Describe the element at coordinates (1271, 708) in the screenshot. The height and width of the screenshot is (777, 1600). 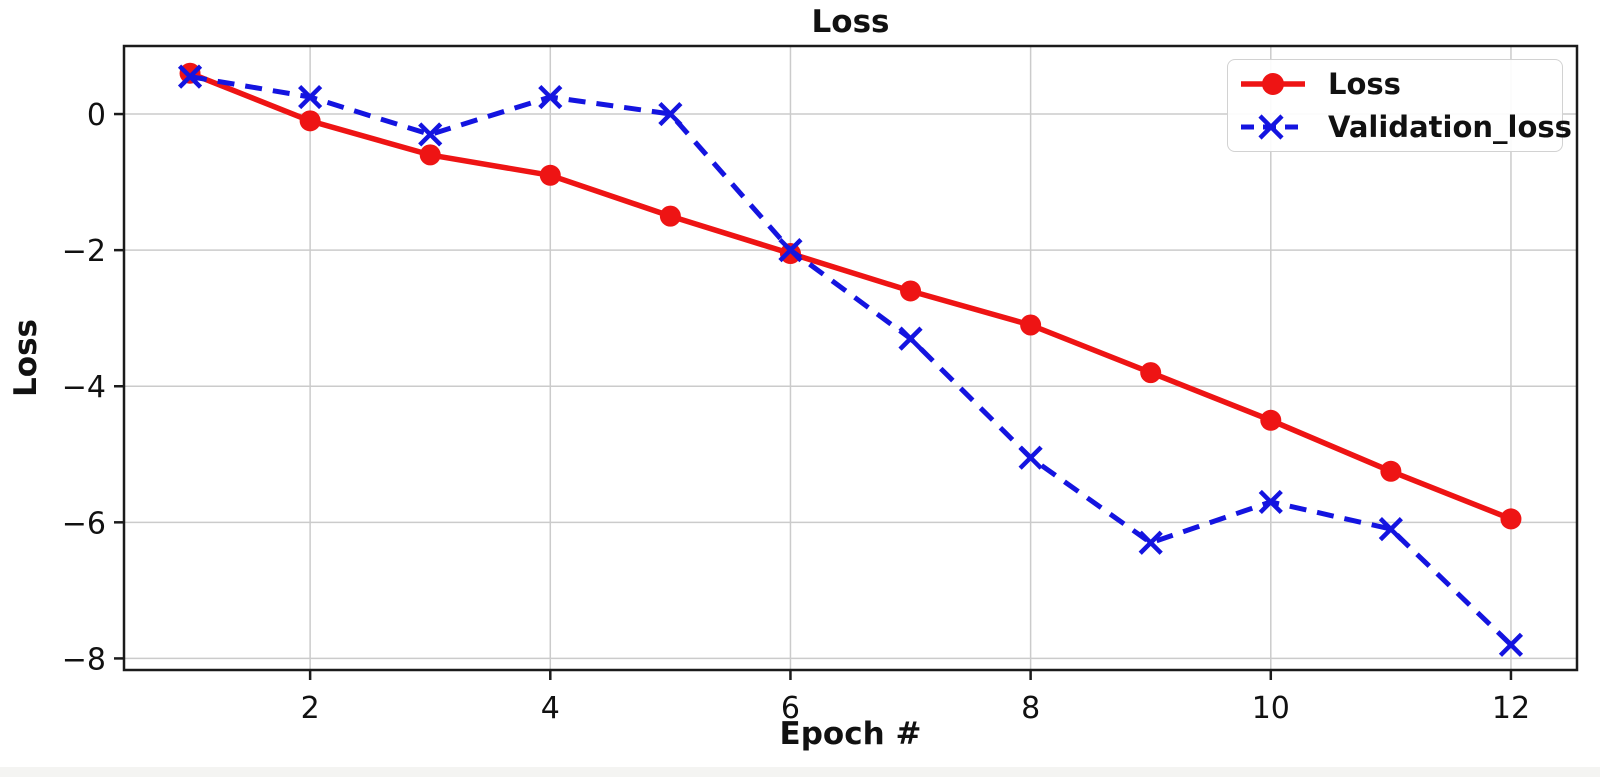
I see `x-tick-label-10: 10` at that location.